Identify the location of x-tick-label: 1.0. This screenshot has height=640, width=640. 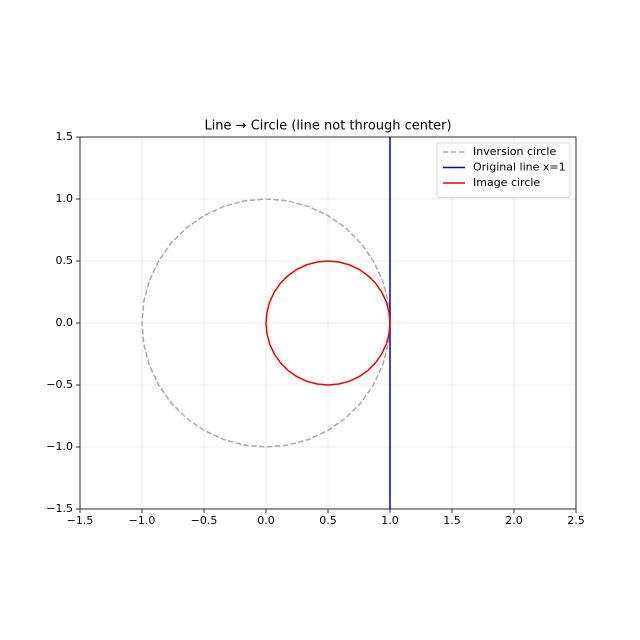
(390, 520).